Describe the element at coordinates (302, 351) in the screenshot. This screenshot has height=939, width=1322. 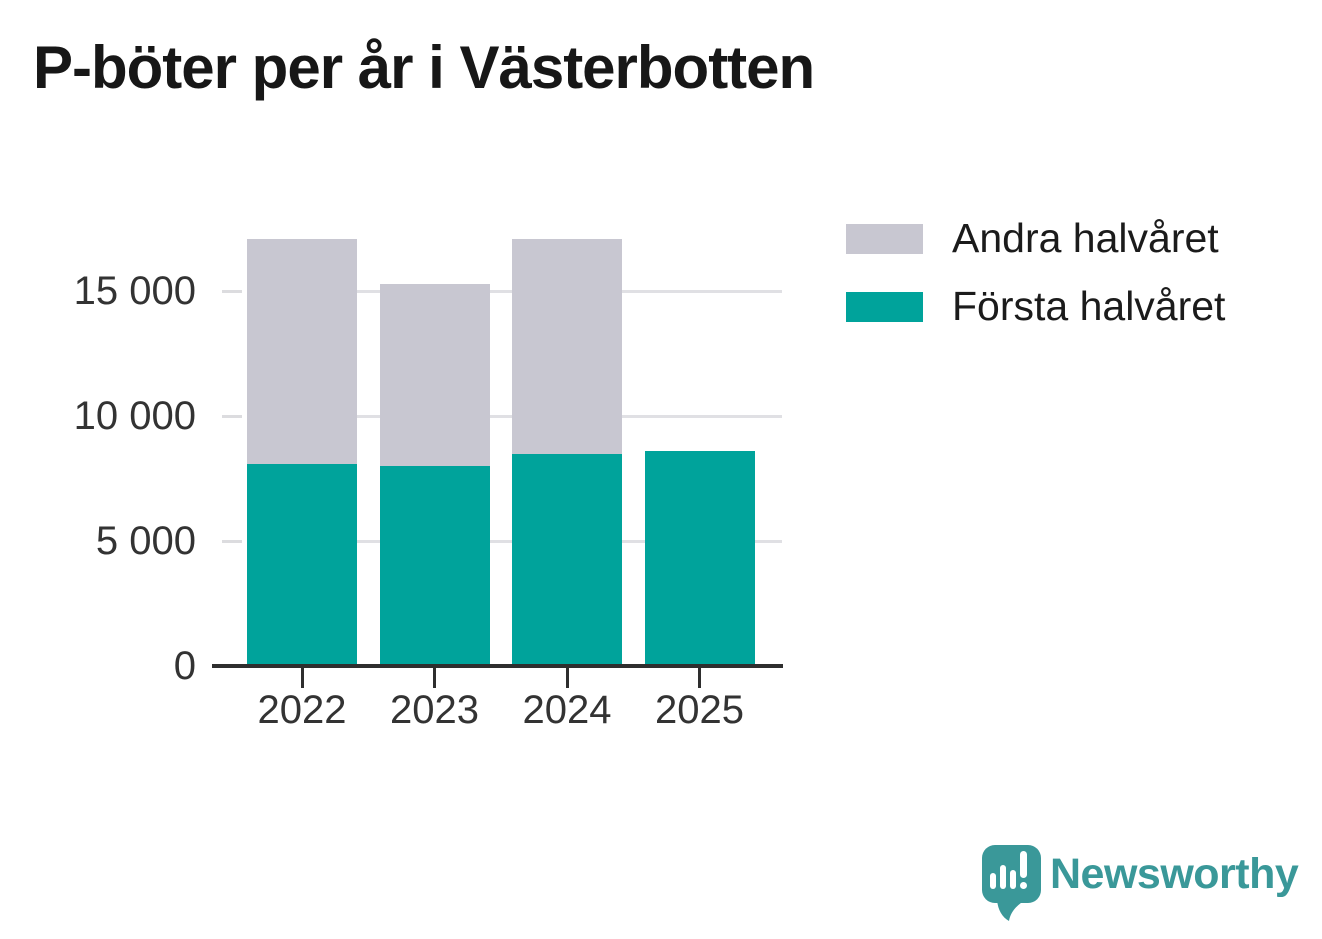
I see `bar-andra-halv-ret-2022` at that location.